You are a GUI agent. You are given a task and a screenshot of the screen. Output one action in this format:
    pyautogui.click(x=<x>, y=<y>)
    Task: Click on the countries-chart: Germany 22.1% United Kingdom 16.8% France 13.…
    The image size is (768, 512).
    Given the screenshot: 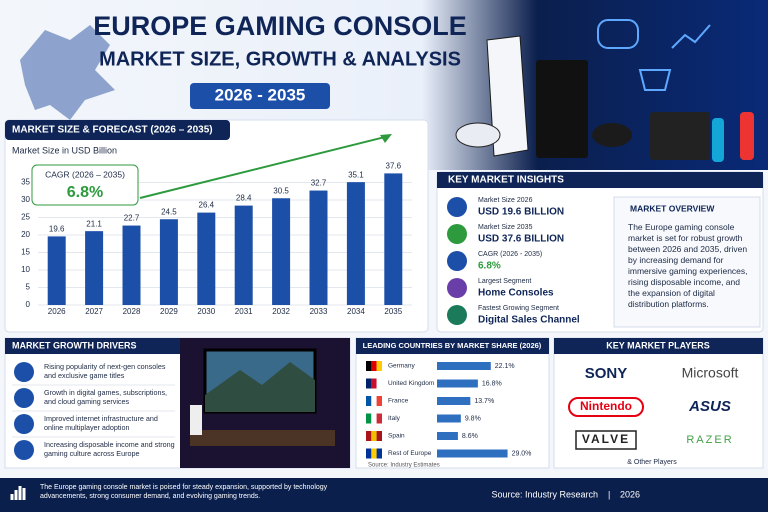 What is the action you would take?
    pyautogui.click(x=448, y=410)
    